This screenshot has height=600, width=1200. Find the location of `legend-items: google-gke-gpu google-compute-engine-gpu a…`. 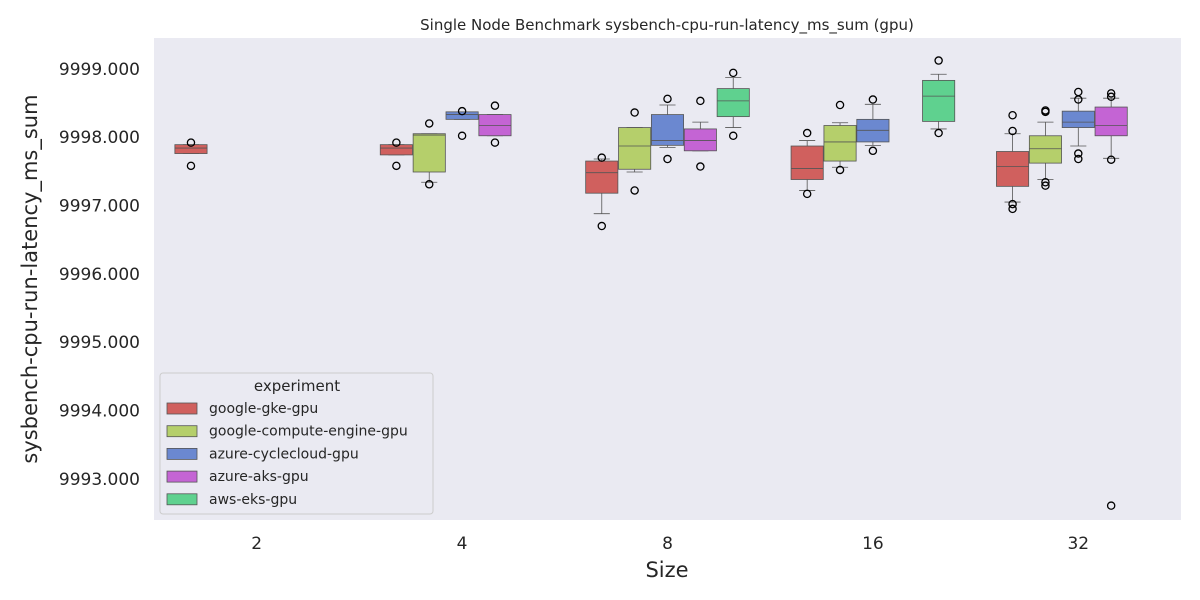

legend-items: google-gke-gpu google-compute-engine-gpu a… is located at coordinates (287, 454).